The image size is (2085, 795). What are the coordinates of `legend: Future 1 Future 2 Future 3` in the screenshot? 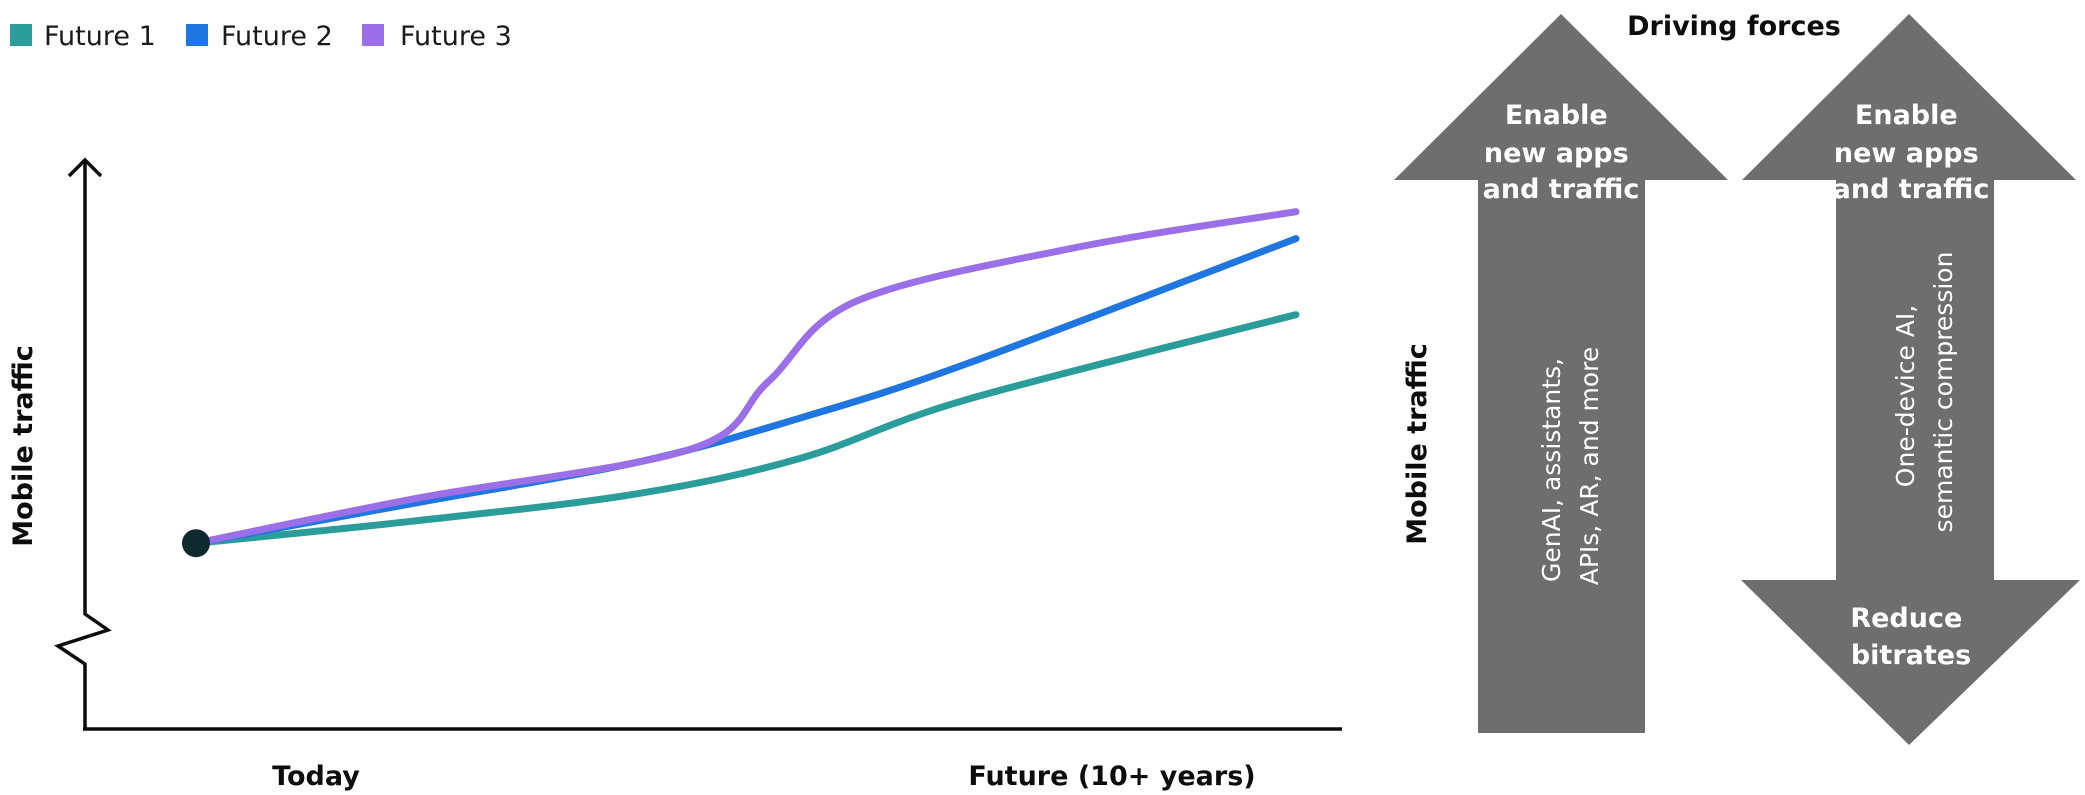 It's located at (261, 36).